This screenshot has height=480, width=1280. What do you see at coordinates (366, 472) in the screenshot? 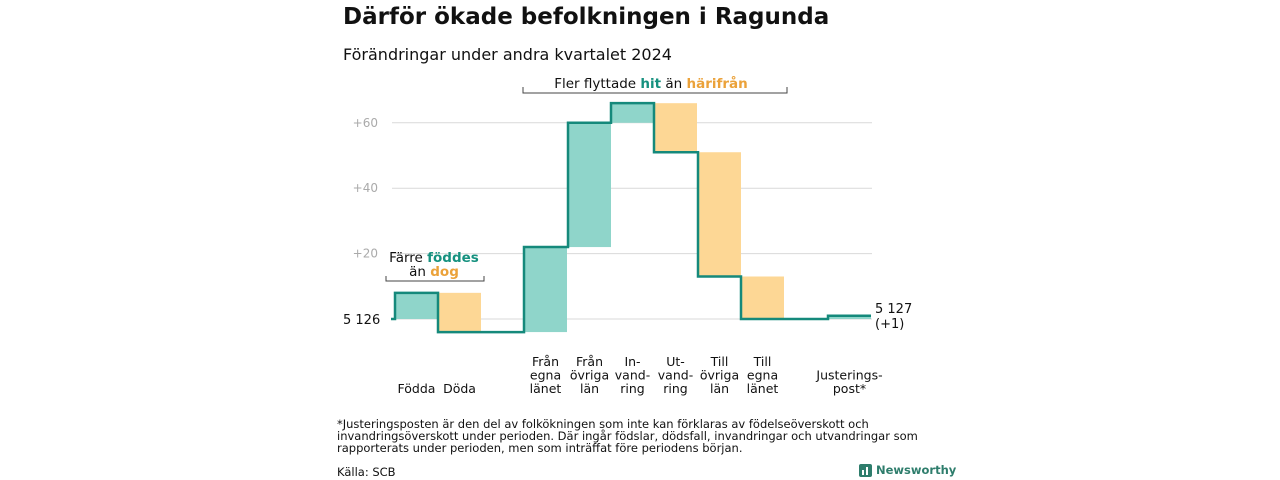
I see `source-label: Källa: SCB` at bounding box center [366, 472].